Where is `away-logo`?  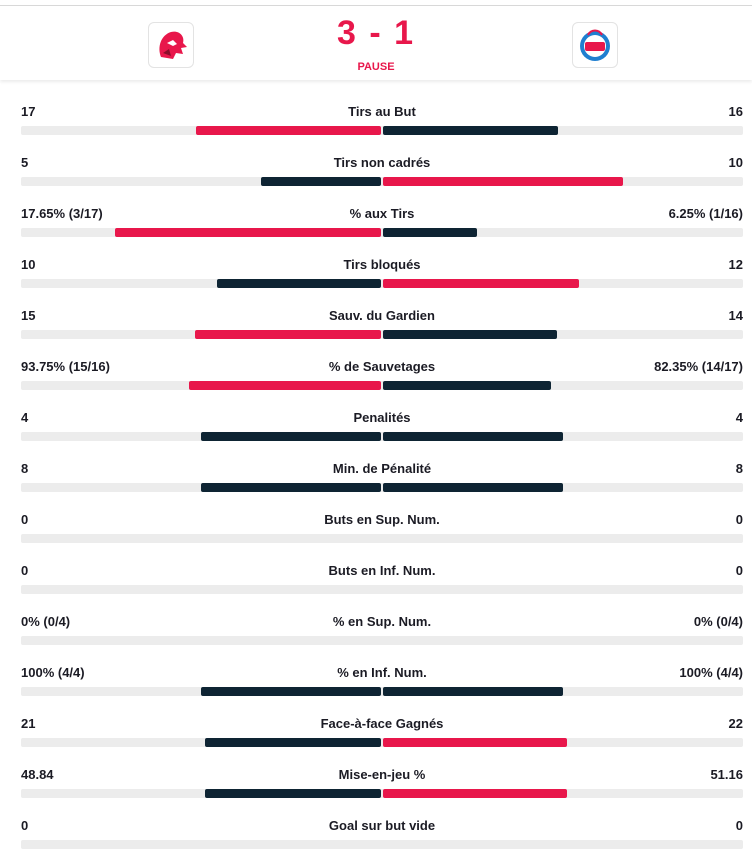 away-logo is located at coordinates (595, 45).